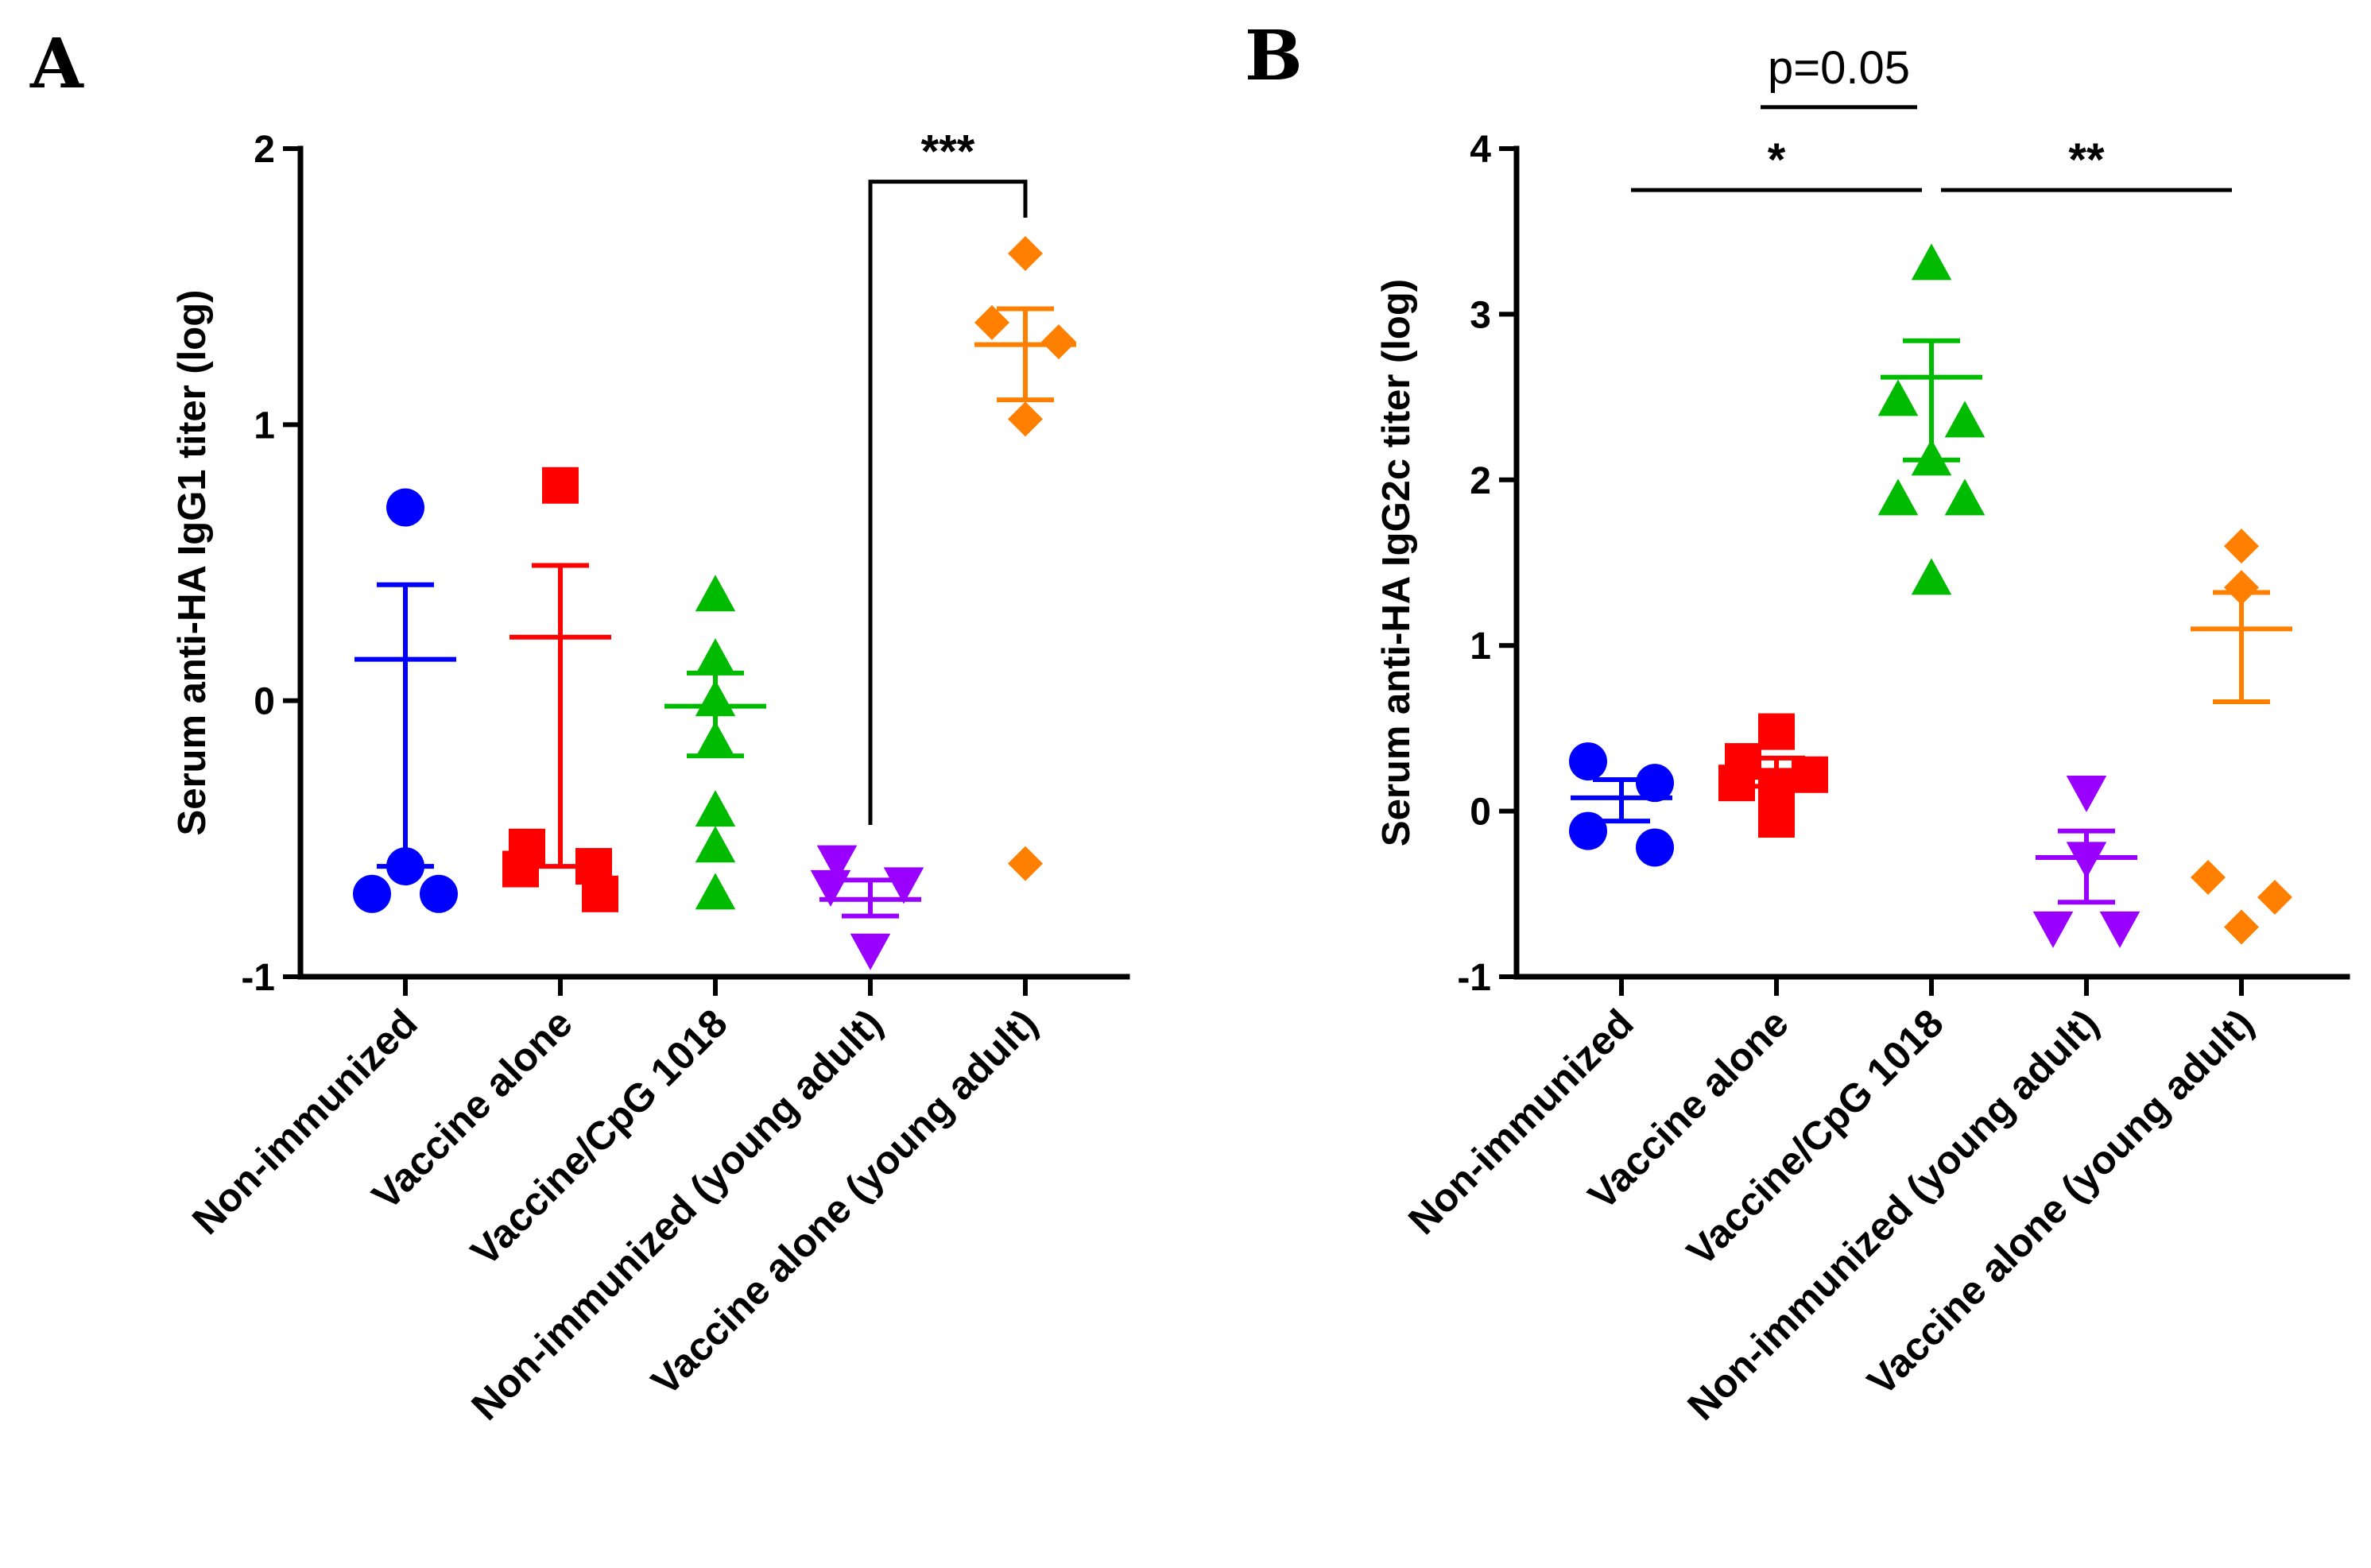  Describe the element at coordinates (192, 563) in the screenshot. I see `y-axis-label: Serum anti-HA IgG1 titer (log)` at that location.